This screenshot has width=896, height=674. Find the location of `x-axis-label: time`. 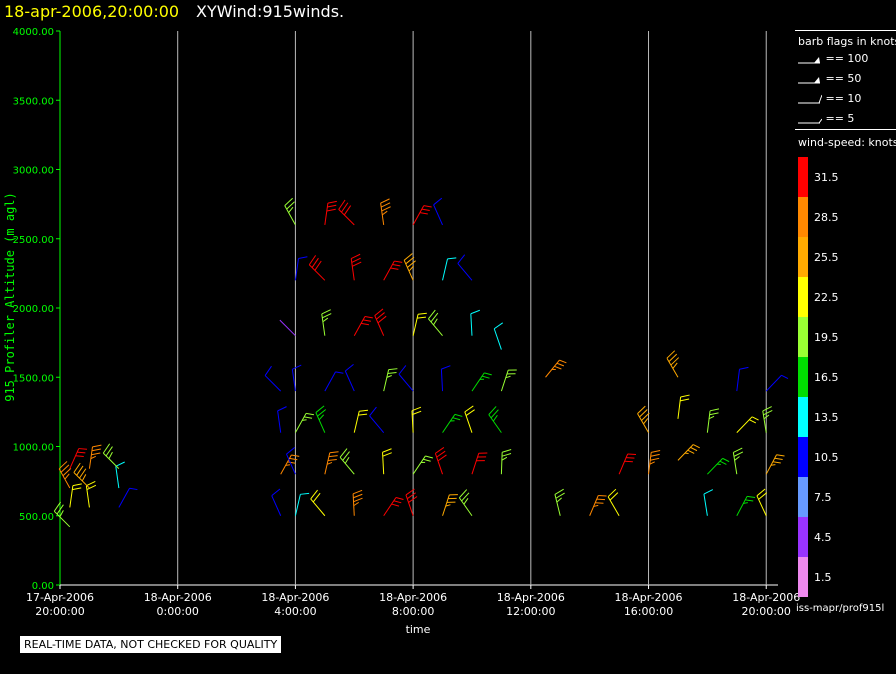

x-axis-label: time is located at coordinates (418, 629).